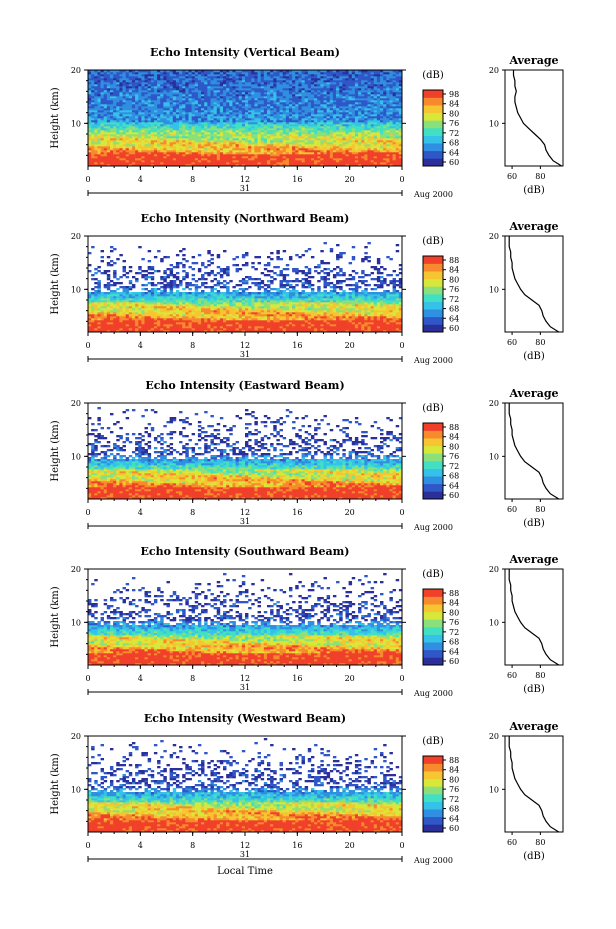  Describe the element at coordinates (433, 109) in the screenshot. I see `colorbar-segment` at that location.